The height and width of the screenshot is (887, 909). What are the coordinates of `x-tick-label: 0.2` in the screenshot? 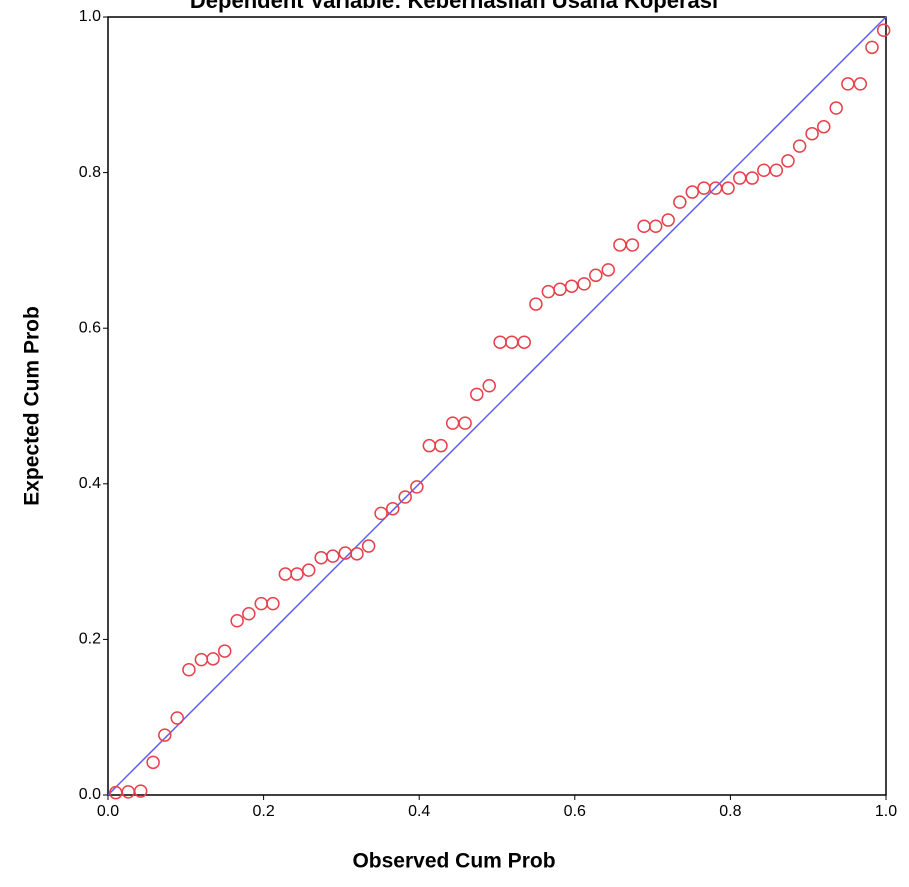 It's located at (263, 811).